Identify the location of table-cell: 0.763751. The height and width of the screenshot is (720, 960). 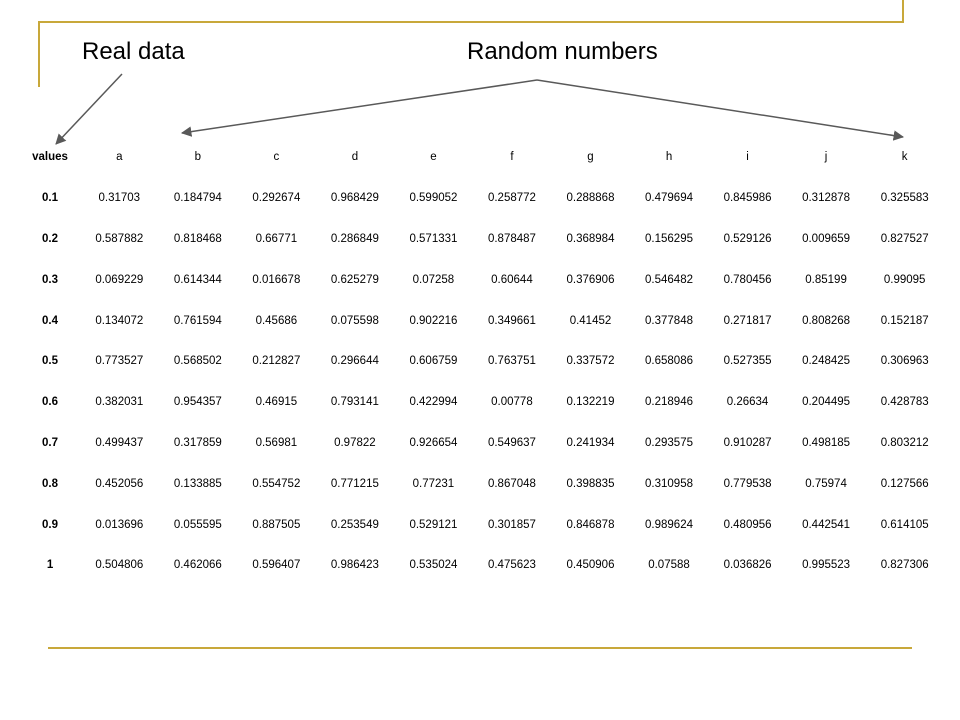
(511, 361).